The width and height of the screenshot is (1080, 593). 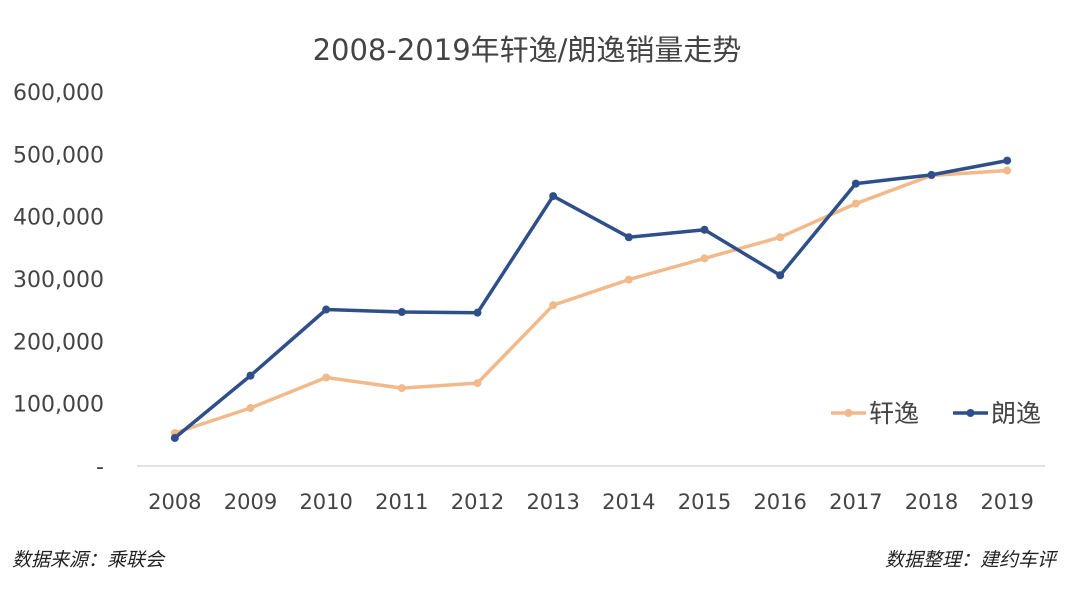 I want to click on x-tick-label: 2014, so click(x=628, y=502).